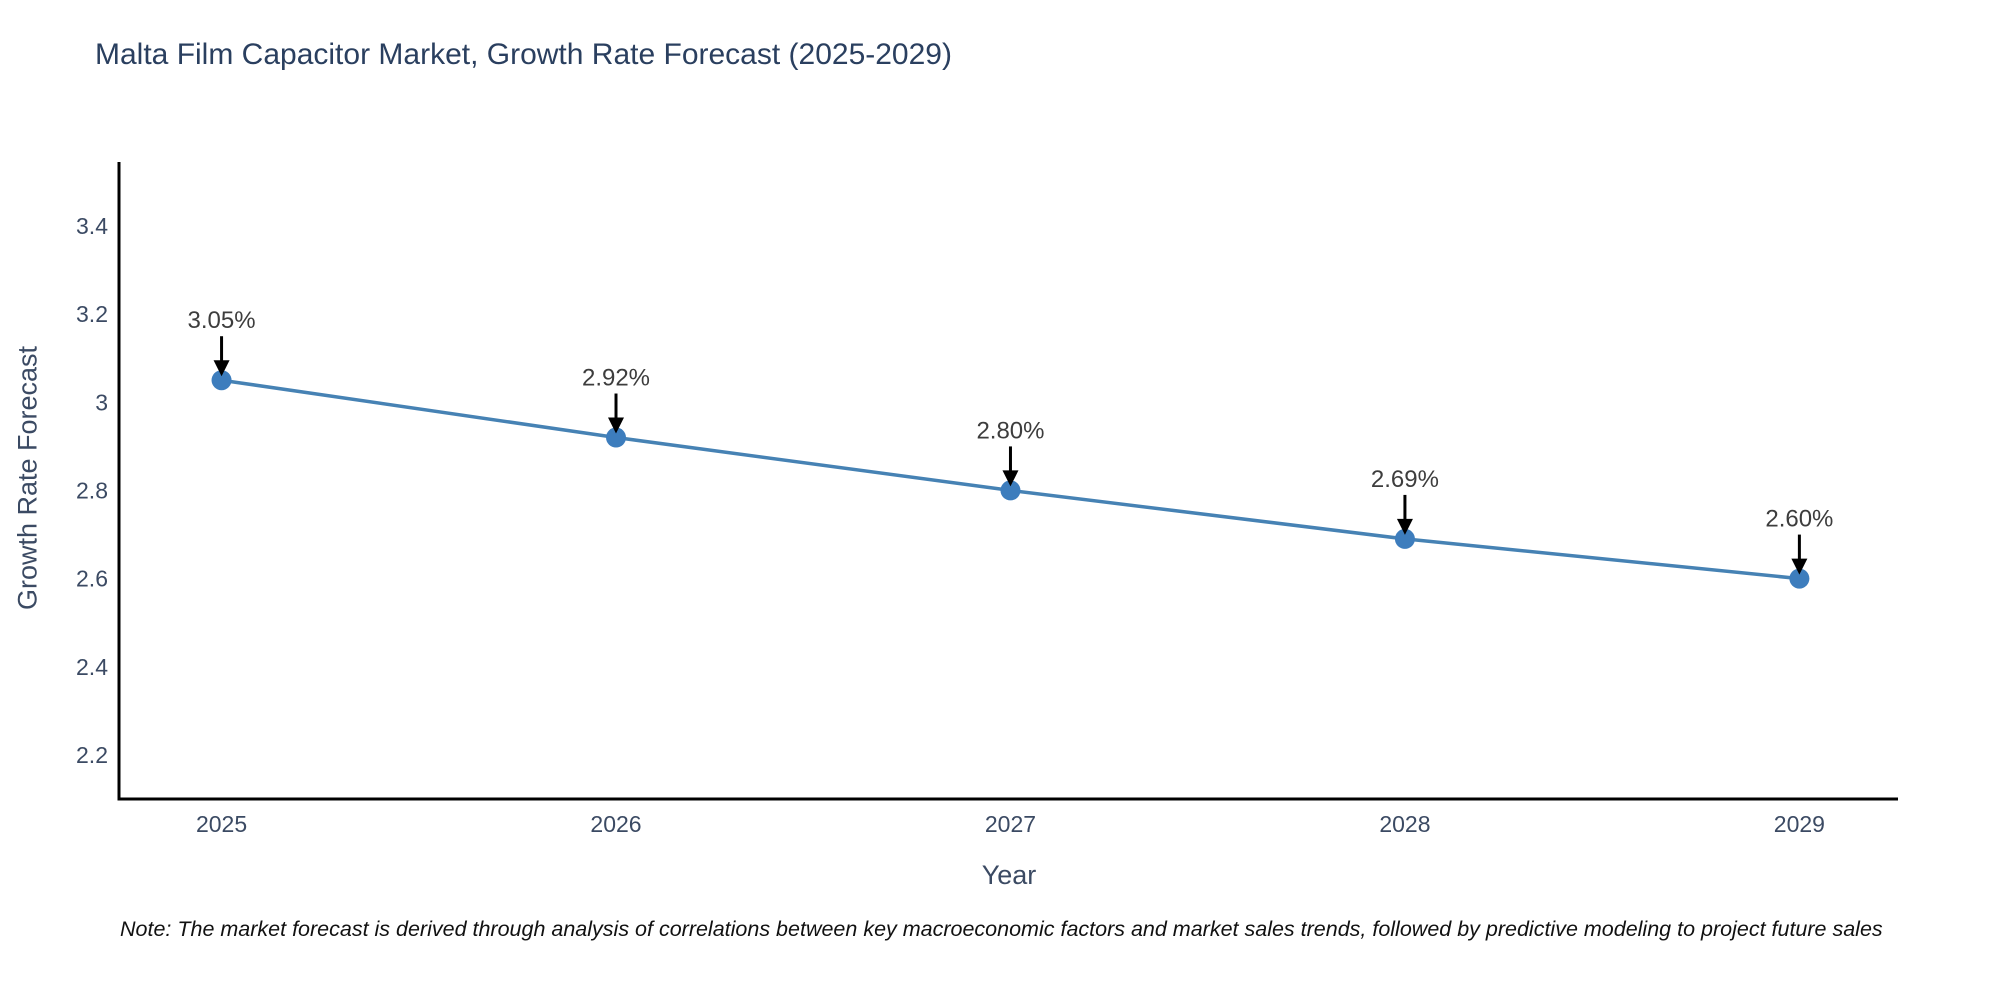 The width and height of the screenshot is (2000, 1000). I want to click on y-tick-label: 2.4, so click(92, 667).